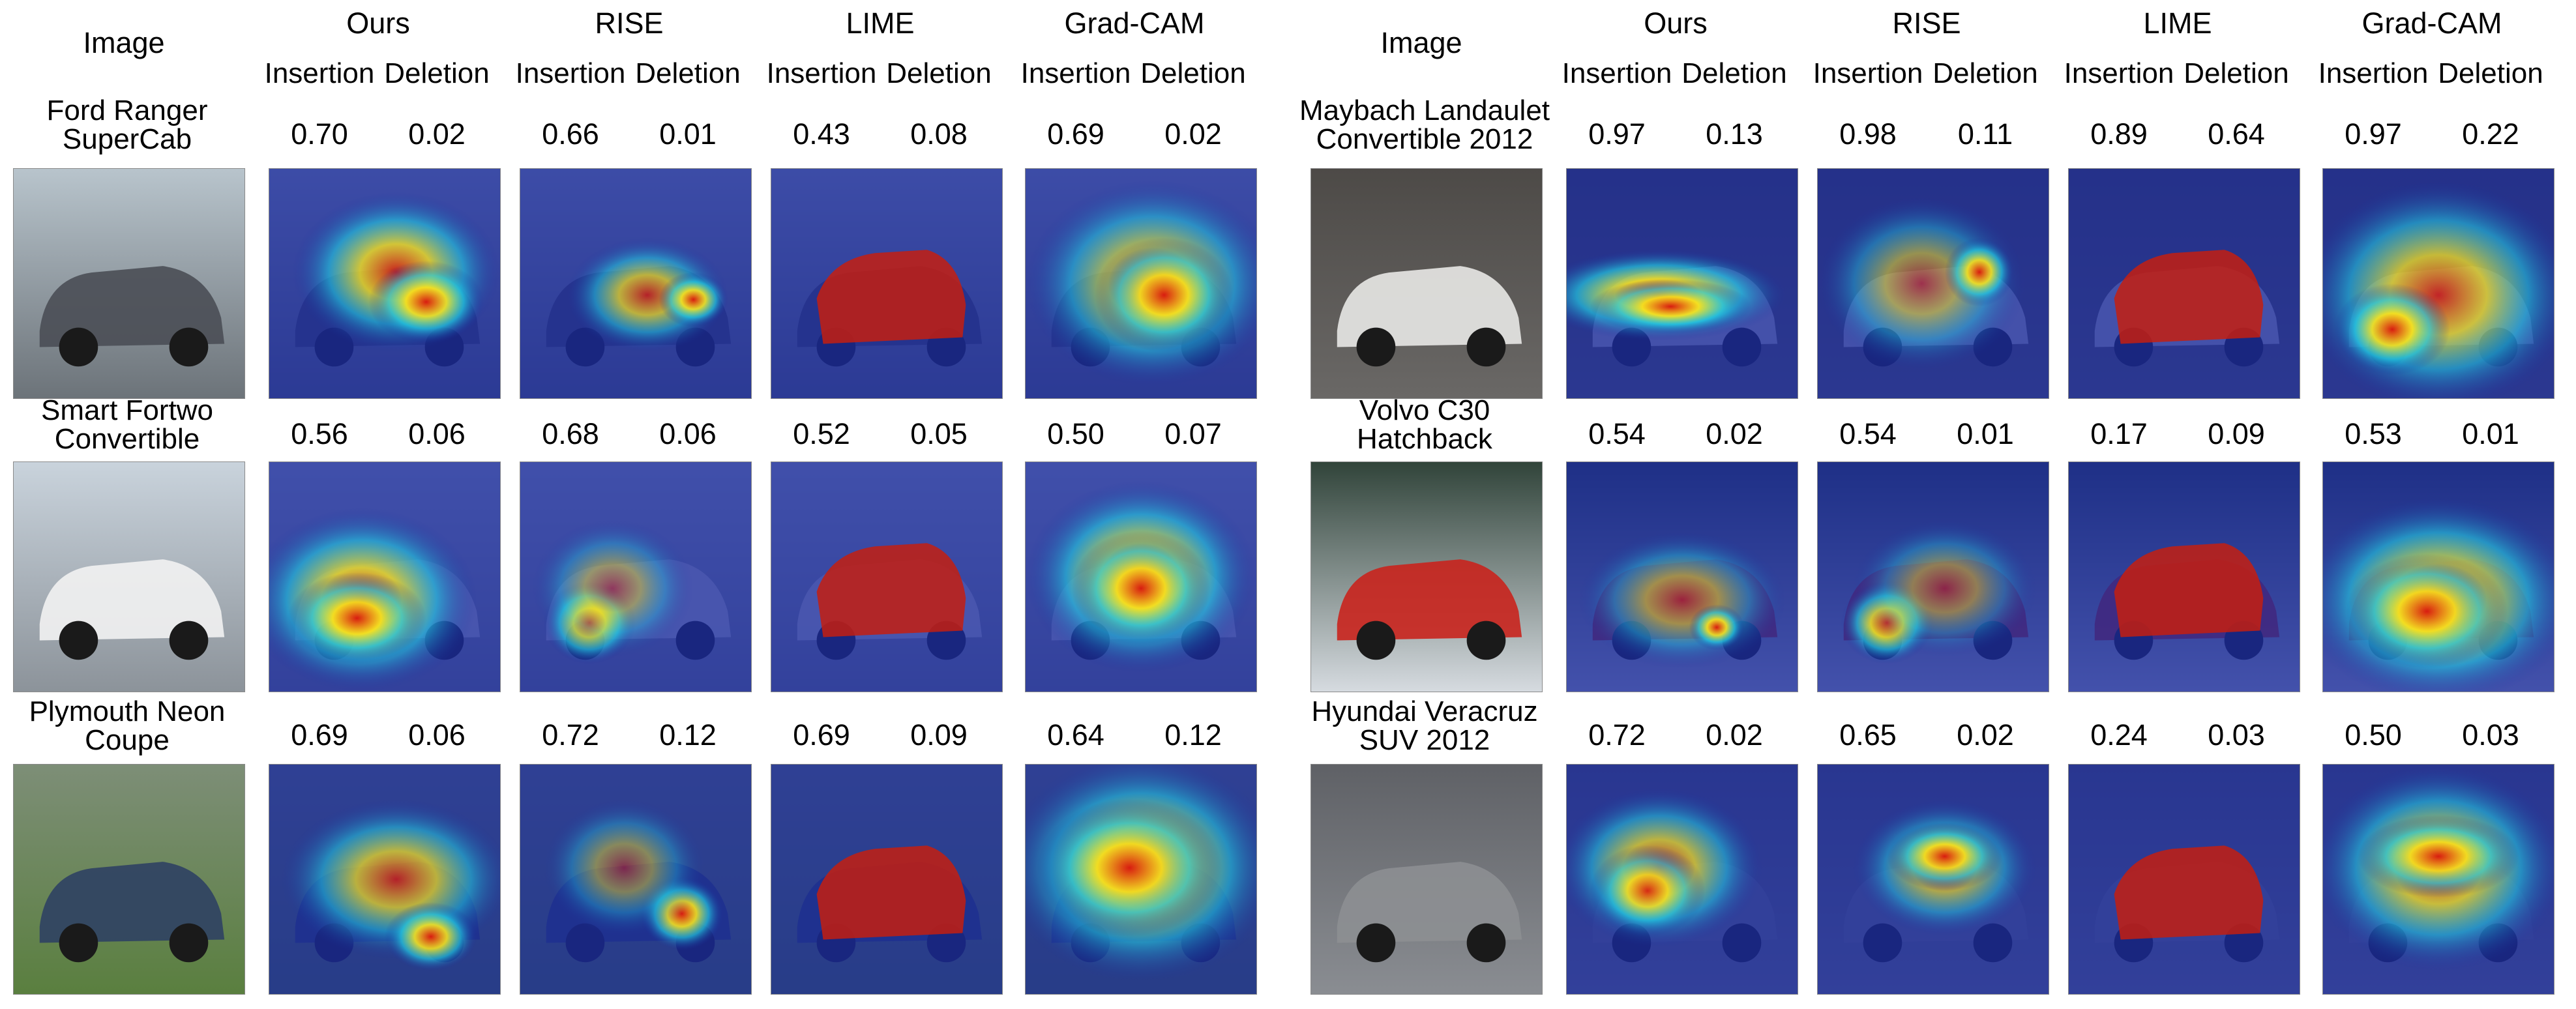  What do you see at coordinates (1424, 139) in the screenshot?
I see `row-label-line: Convertible 2012` at bounding box center [1424, 139].